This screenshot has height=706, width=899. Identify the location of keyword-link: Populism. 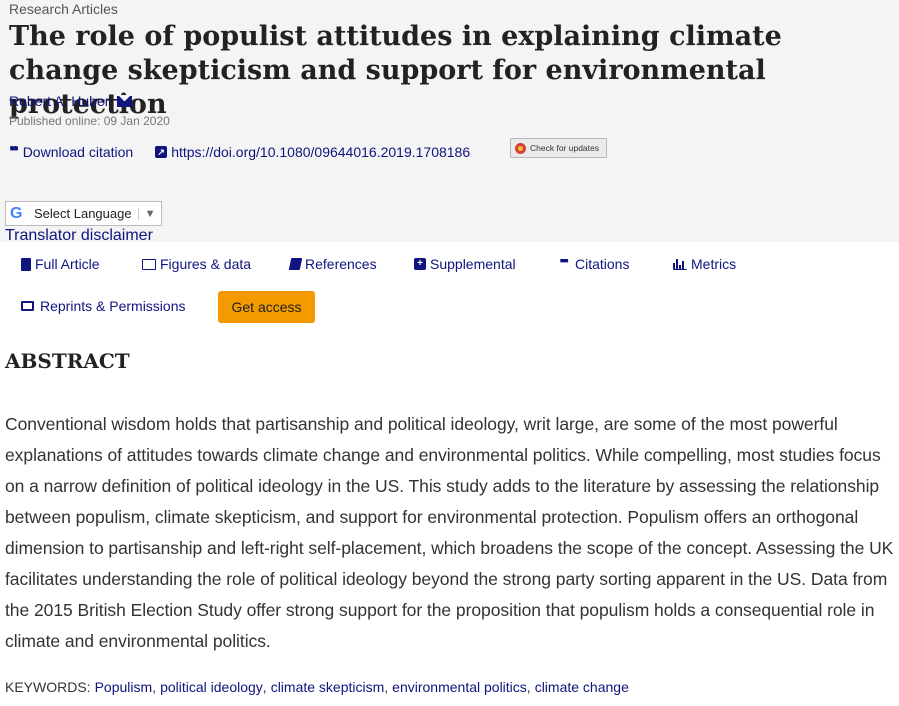
(123, 687).